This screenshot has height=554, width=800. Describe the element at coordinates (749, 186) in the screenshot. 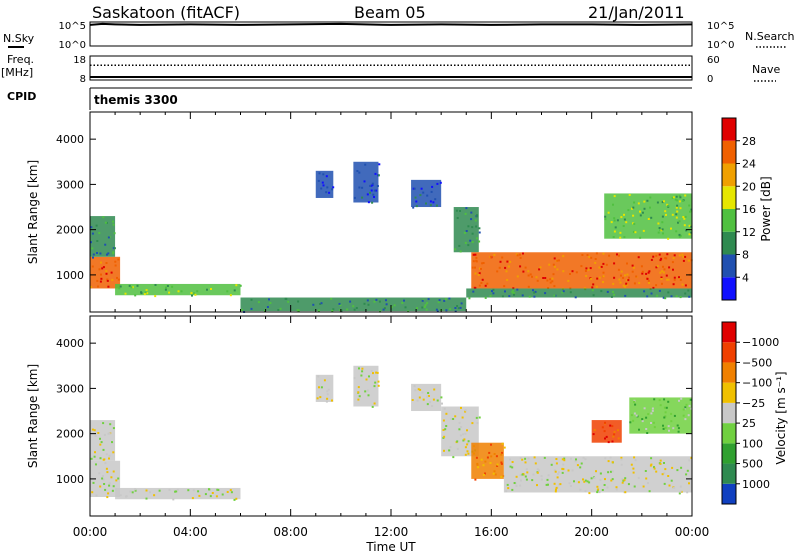

I see `colorbar-tick-label: 20` at that location.